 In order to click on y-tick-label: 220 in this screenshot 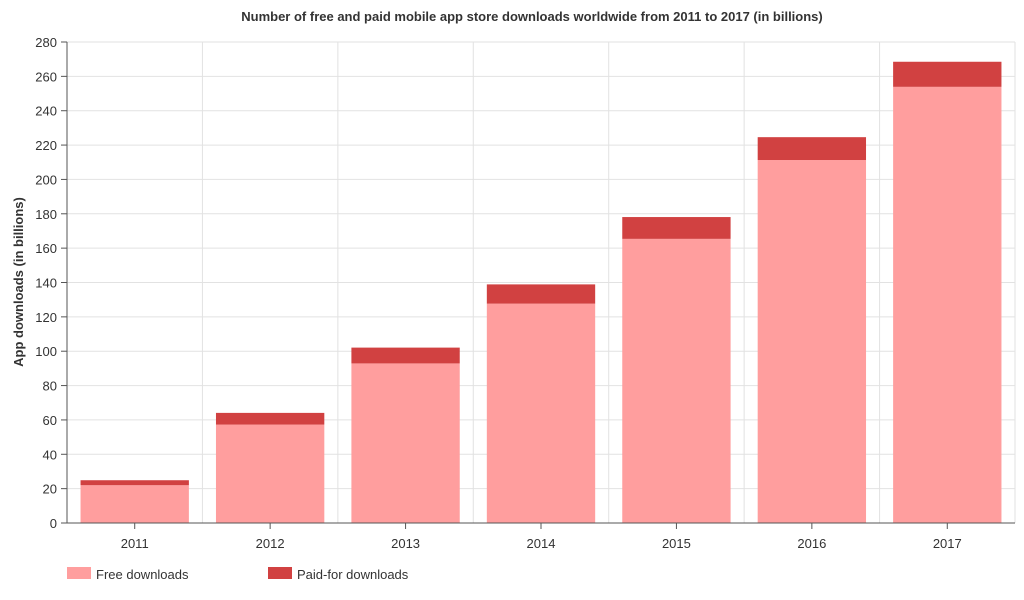, I will do `click(46, 145)`.